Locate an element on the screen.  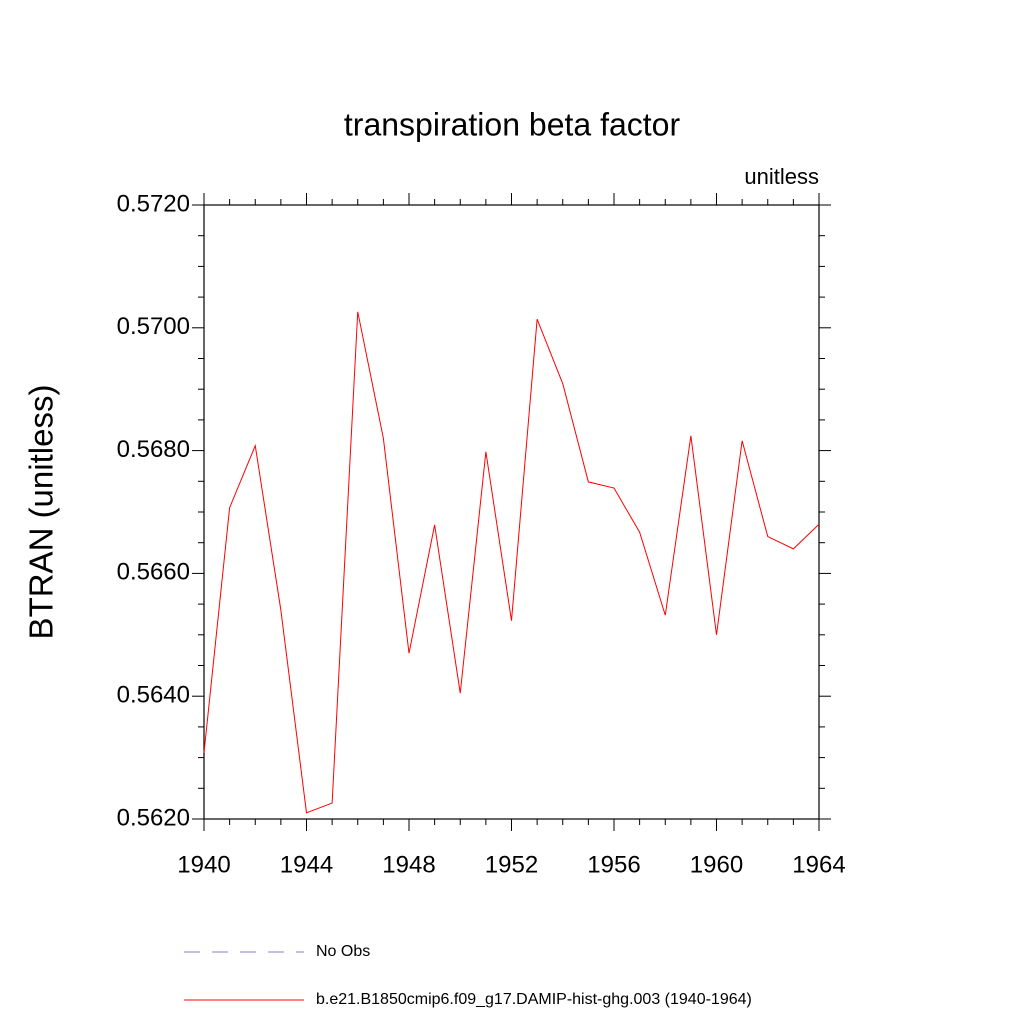
y-axis-label: BTRAN (unitless) is located at coordinates (41, 512).